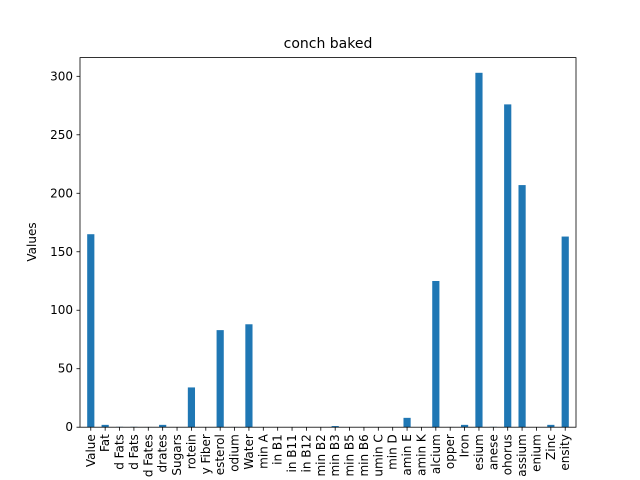  What do you see at coordinates (378, 455) in the screenshot?
I see `x-tick-label: umin C` at bounding box center [378, 455].